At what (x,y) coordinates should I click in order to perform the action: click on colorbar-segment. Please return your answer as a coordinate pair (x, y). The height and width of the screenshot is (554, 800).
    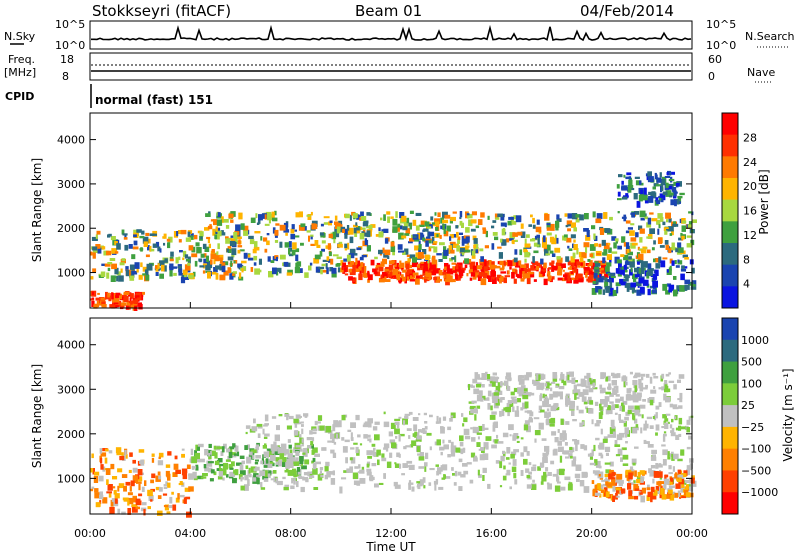
    Looking at the image, I should click on (730, 394).